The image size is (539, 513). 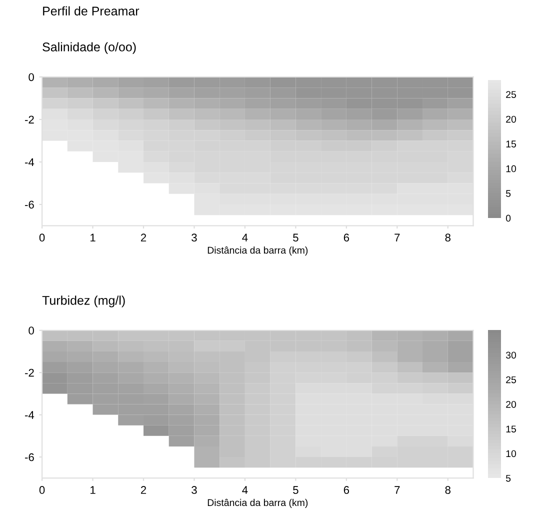 I want to click on chart-title: Turbidez (mg/l), so click(x=83, y=302).